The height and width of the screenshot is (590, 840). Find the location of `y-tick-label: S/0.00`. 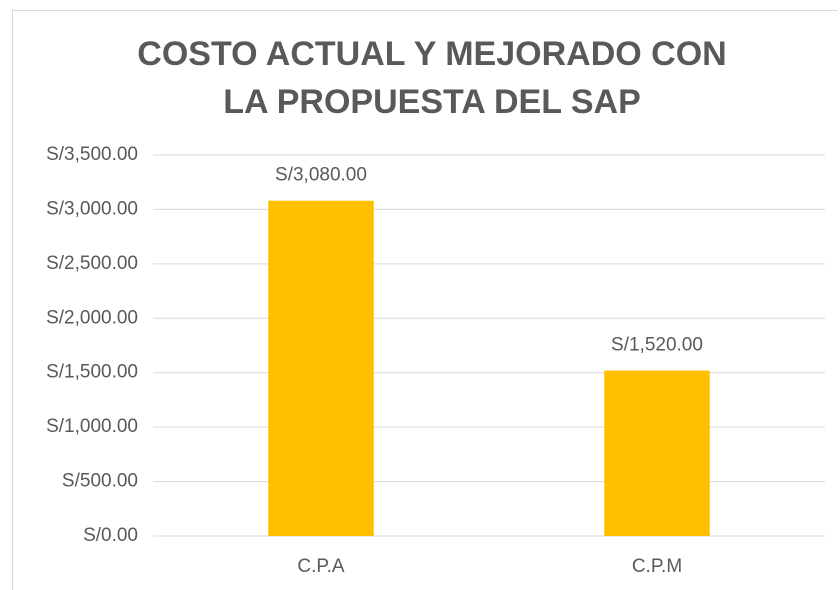

y-tick-label: S/0.00 is located at coordinates (110, 535).